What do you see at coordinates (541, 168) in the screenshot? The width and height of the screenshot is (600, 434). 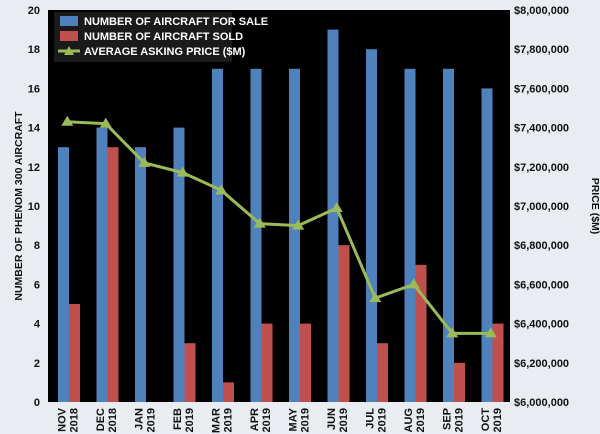 I see `y2-tick-label: $7,200,000` at bounding box center [541, 168].